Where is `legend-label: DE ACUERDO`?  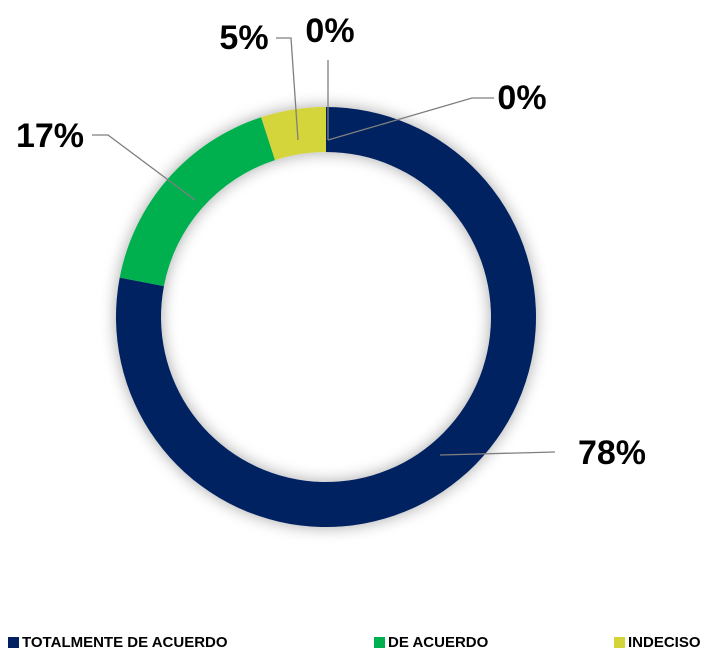 legend-label: DE ACUERDO is located at coordinates (438, 642).